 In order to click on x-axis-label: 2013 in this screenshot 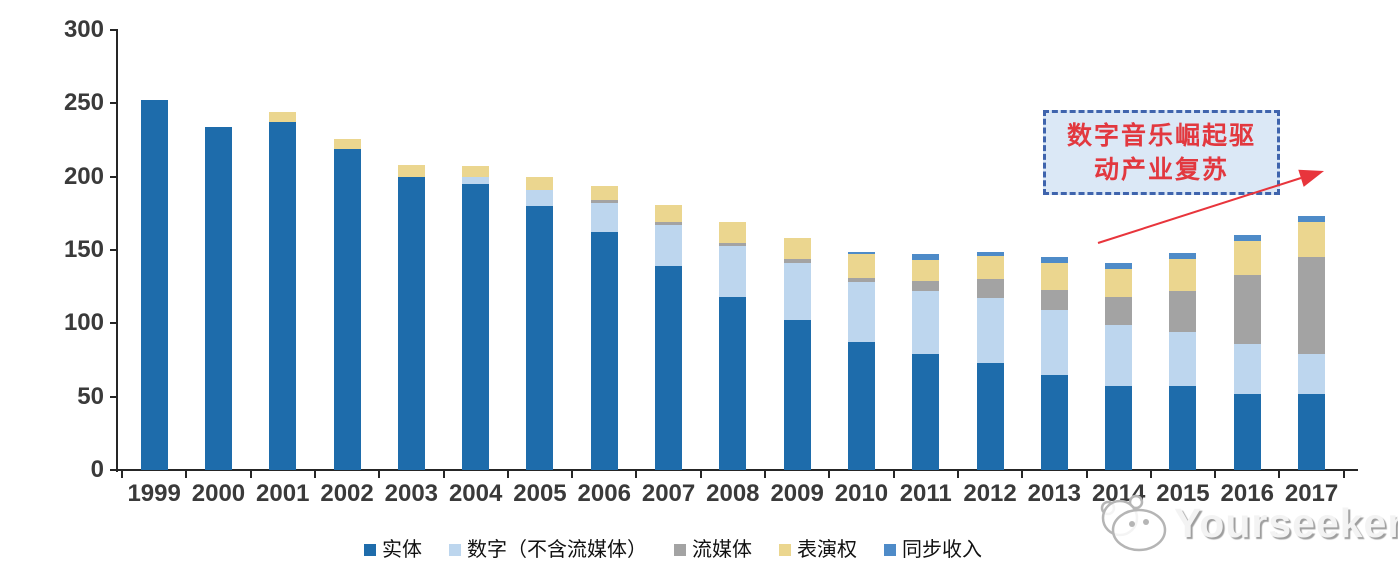, I will do `click(1054, 493)`.